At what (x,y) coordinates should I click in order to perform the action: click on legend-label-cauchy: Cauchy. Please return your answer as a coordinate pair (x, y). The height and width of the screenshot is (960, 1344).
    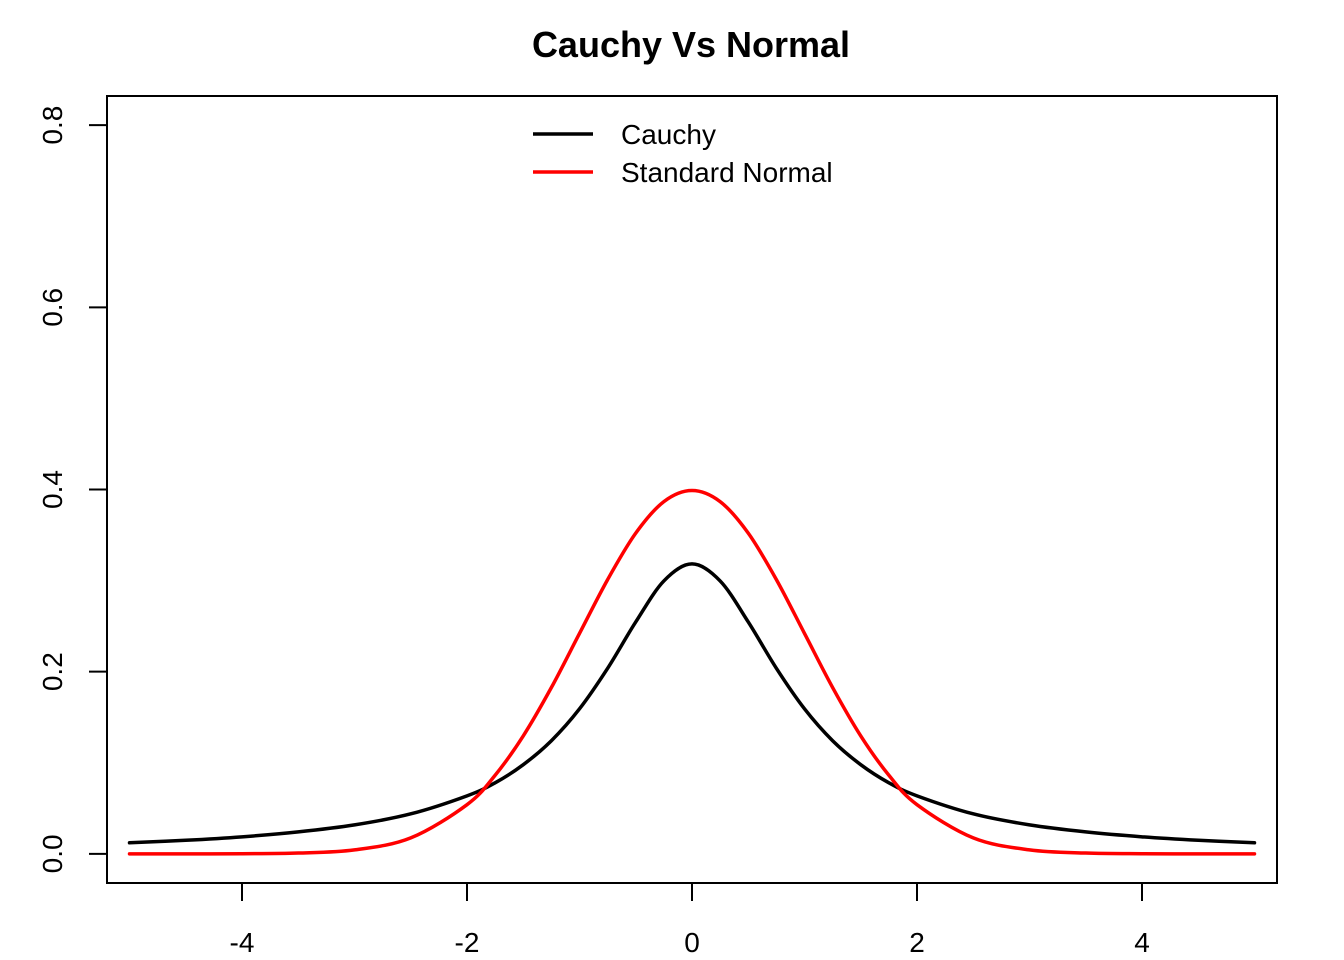
    Looking at the image, I should click on (668, 134).